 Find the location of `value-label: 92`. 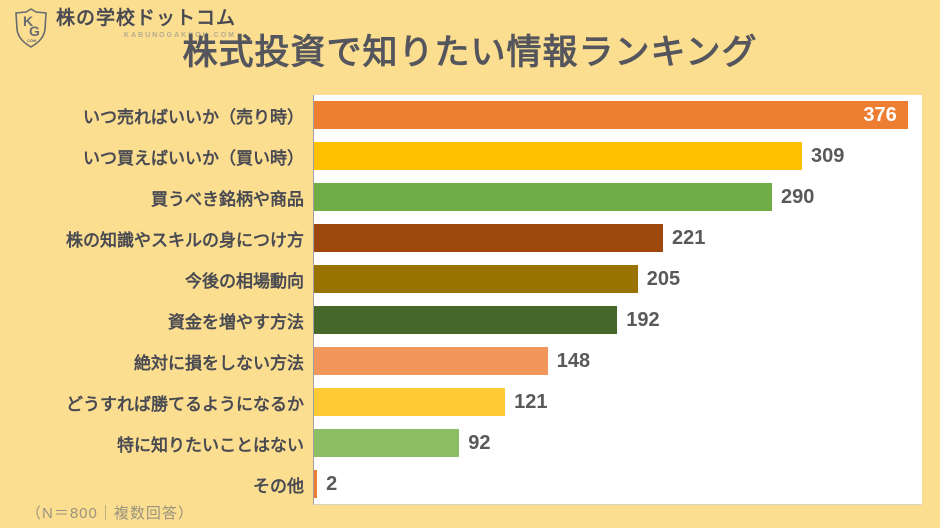

value-label: 92 is located at coordinates (479, 442).